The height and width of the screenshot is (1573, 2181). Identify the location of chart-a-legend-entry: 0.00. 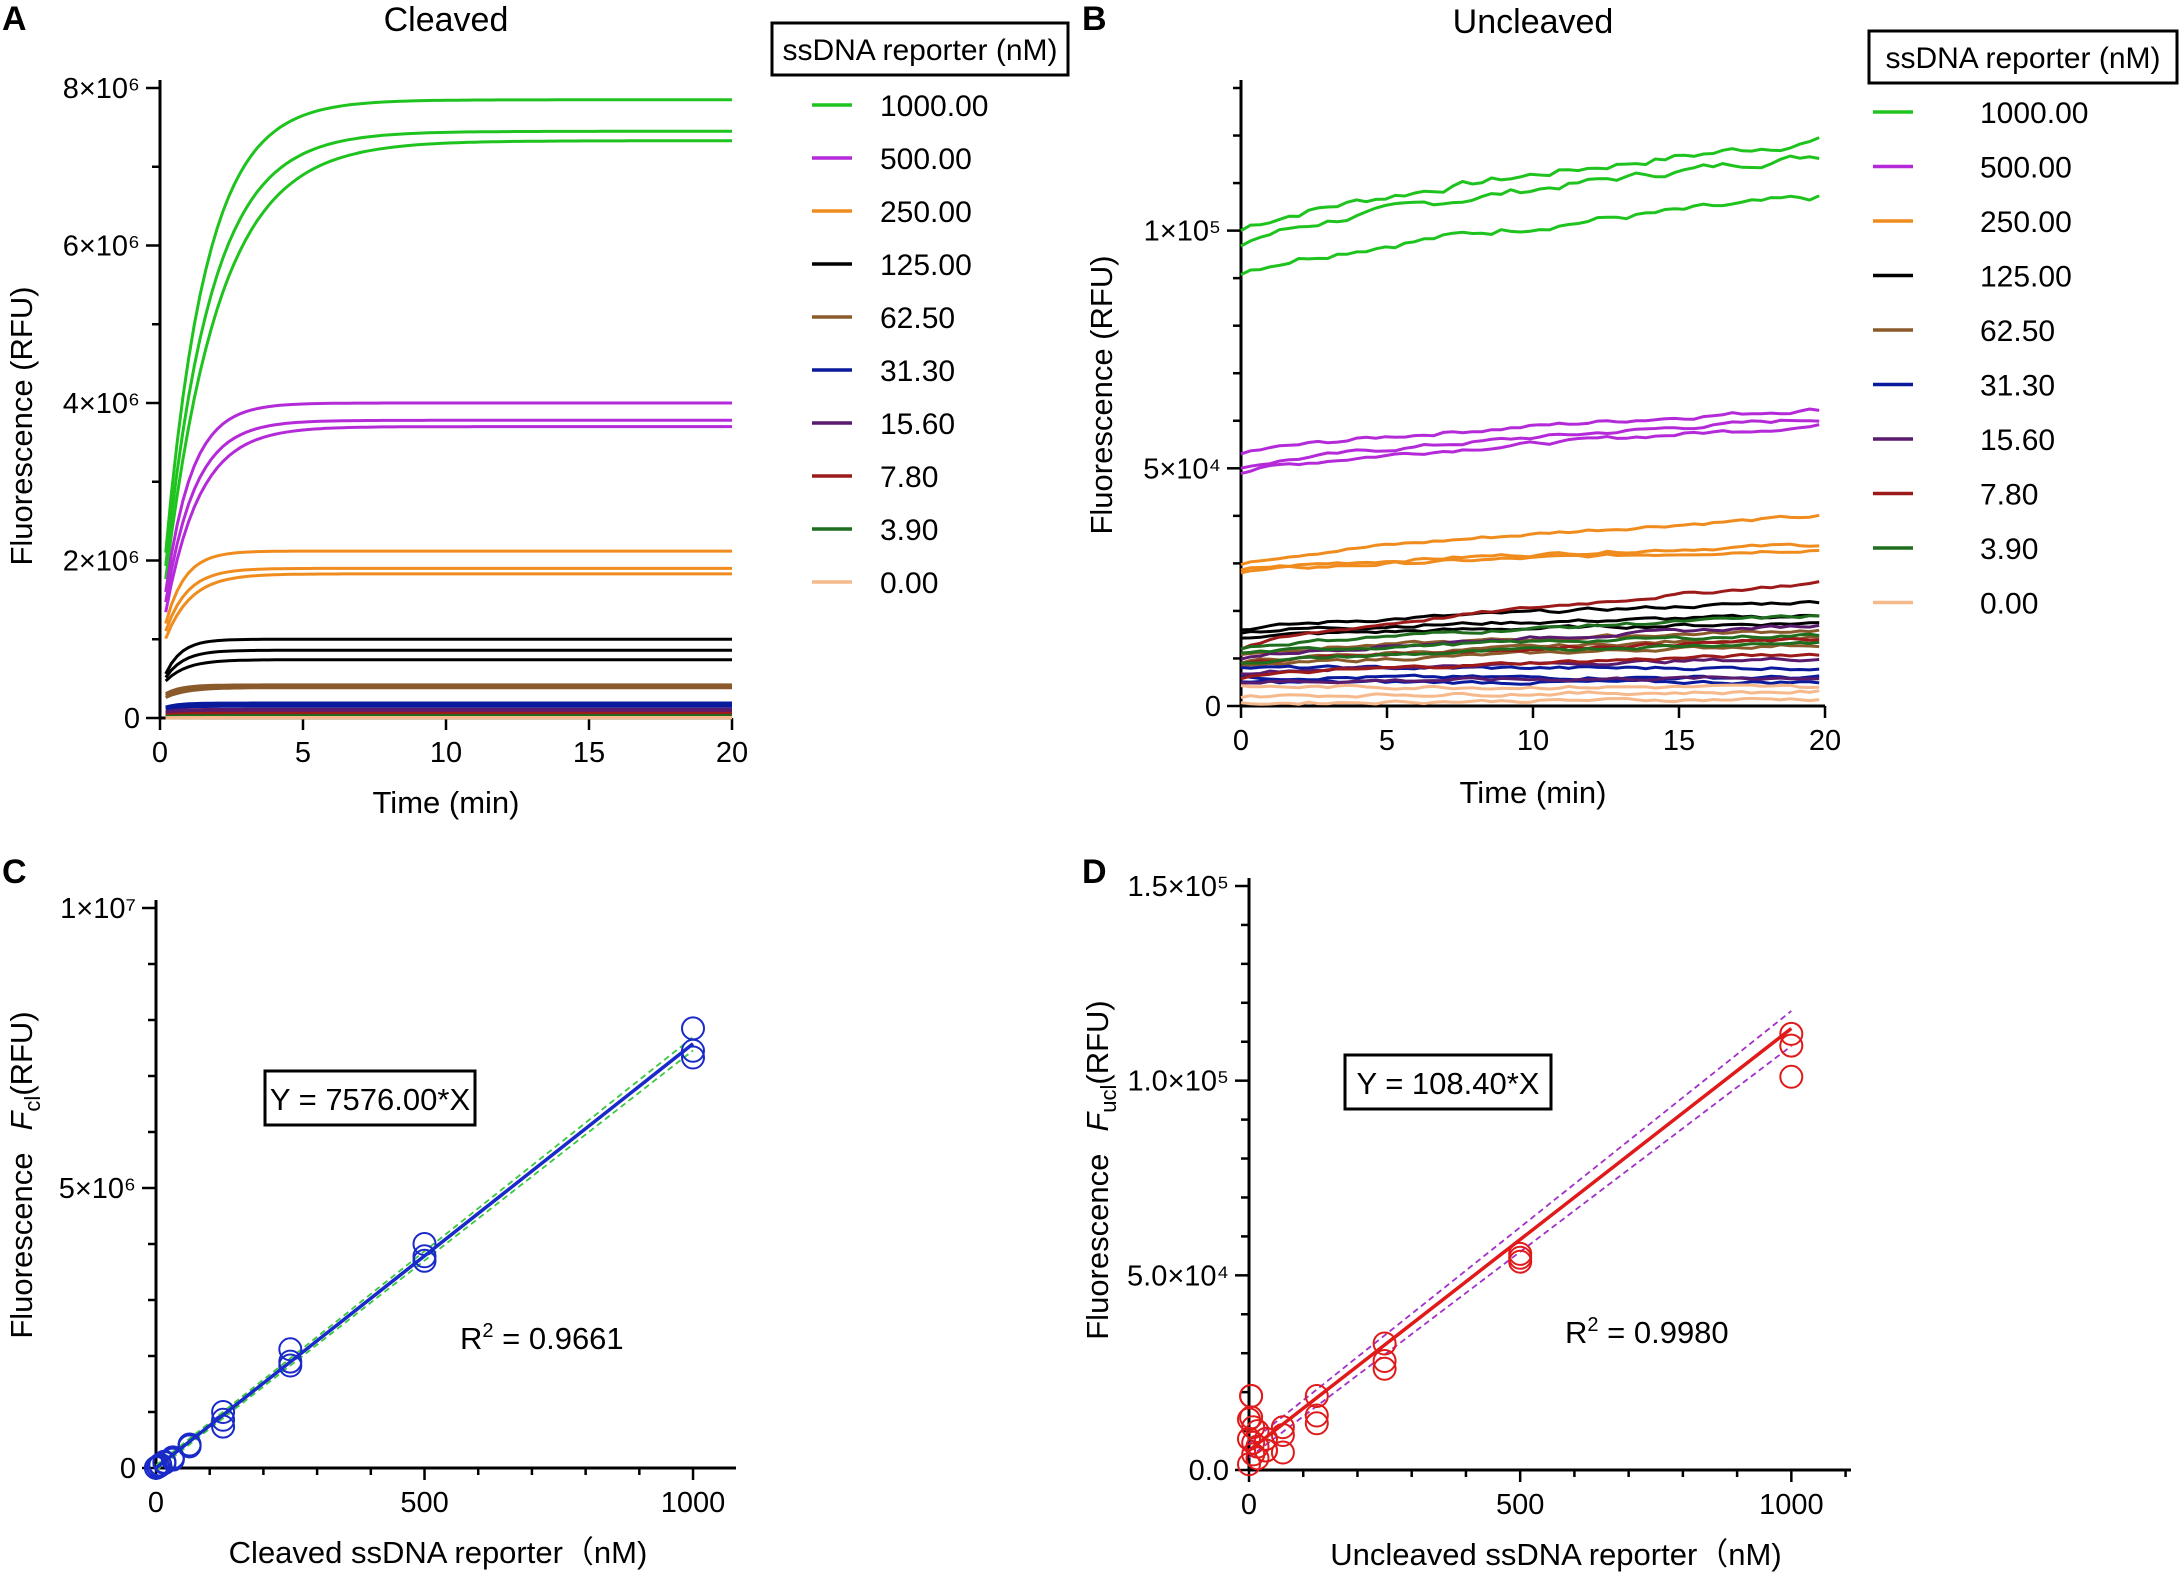
(909, 583).